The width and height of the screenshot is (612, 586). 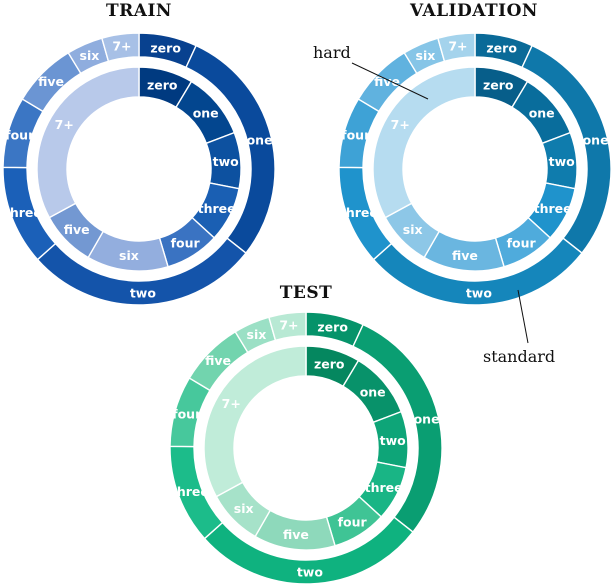 What do you see at coordinates (400, 124) in the screenshot?
I see `validation-inner-label-7plus: 7+` at bounding box center [400, 124].